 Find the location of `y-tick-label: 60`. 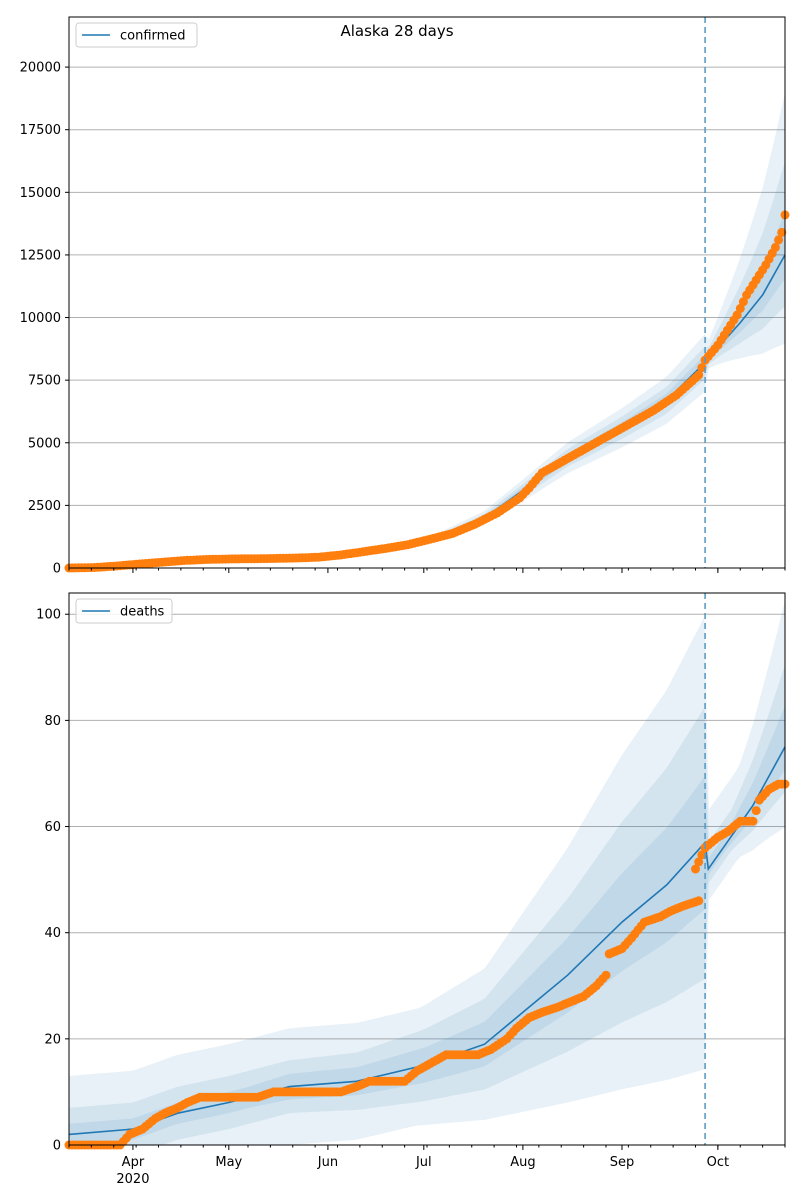

y-tick-label: 60 is located at coordinates (52, 827).